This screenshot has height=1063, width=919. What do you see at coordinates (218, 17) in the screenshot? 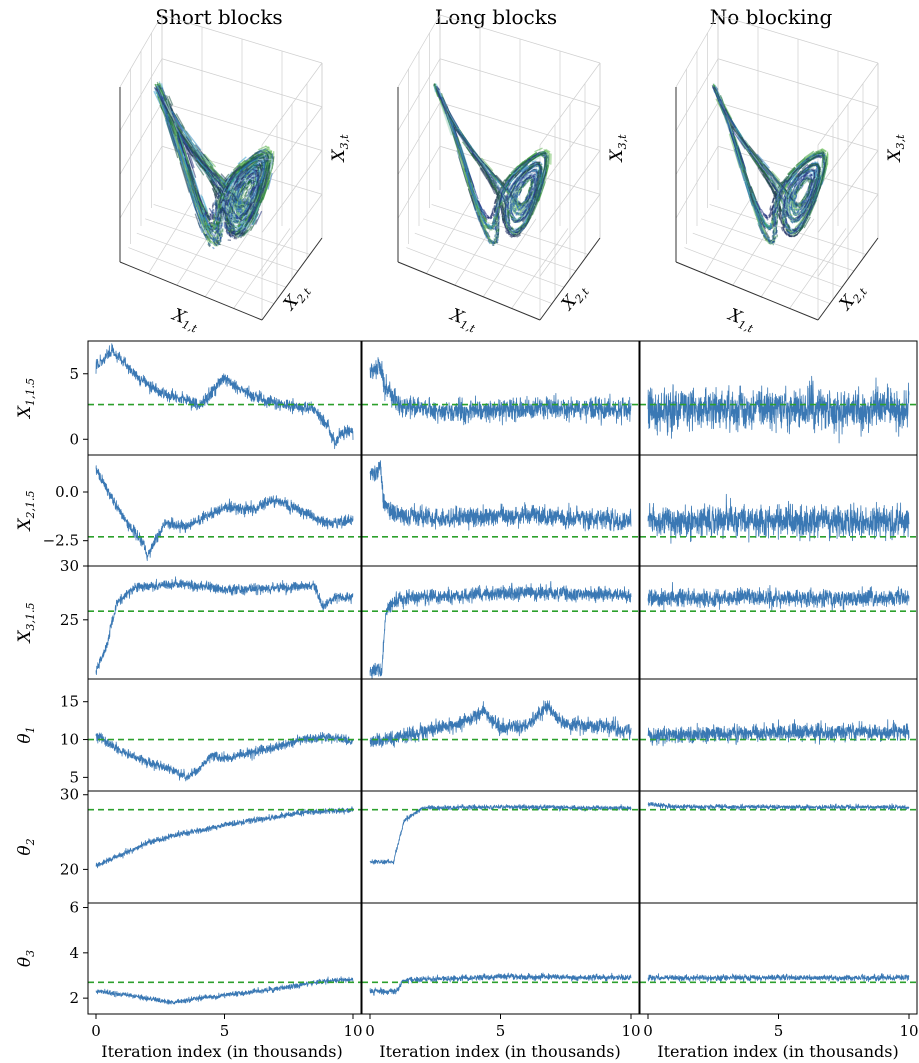
I see `column-title-short-blocks: Short blocks` at bounding box center [218, 17].